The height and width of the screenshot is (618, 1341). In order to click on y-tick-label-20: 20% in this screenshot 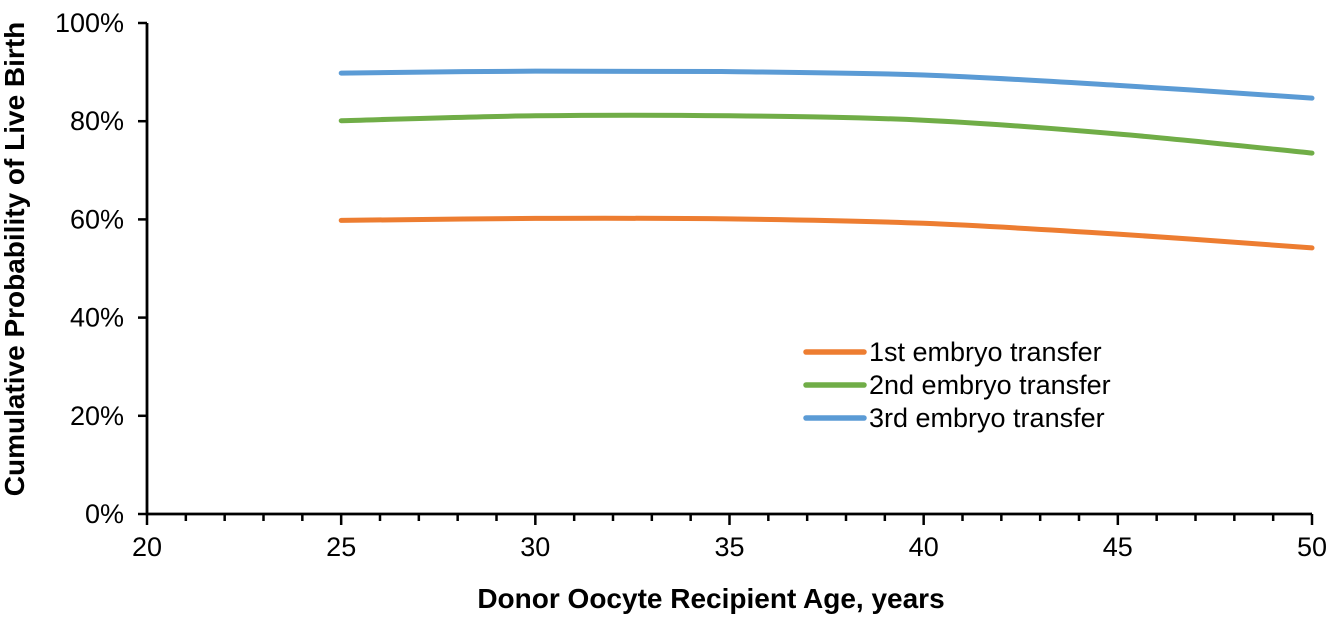, I will do `click(97, 416)`.